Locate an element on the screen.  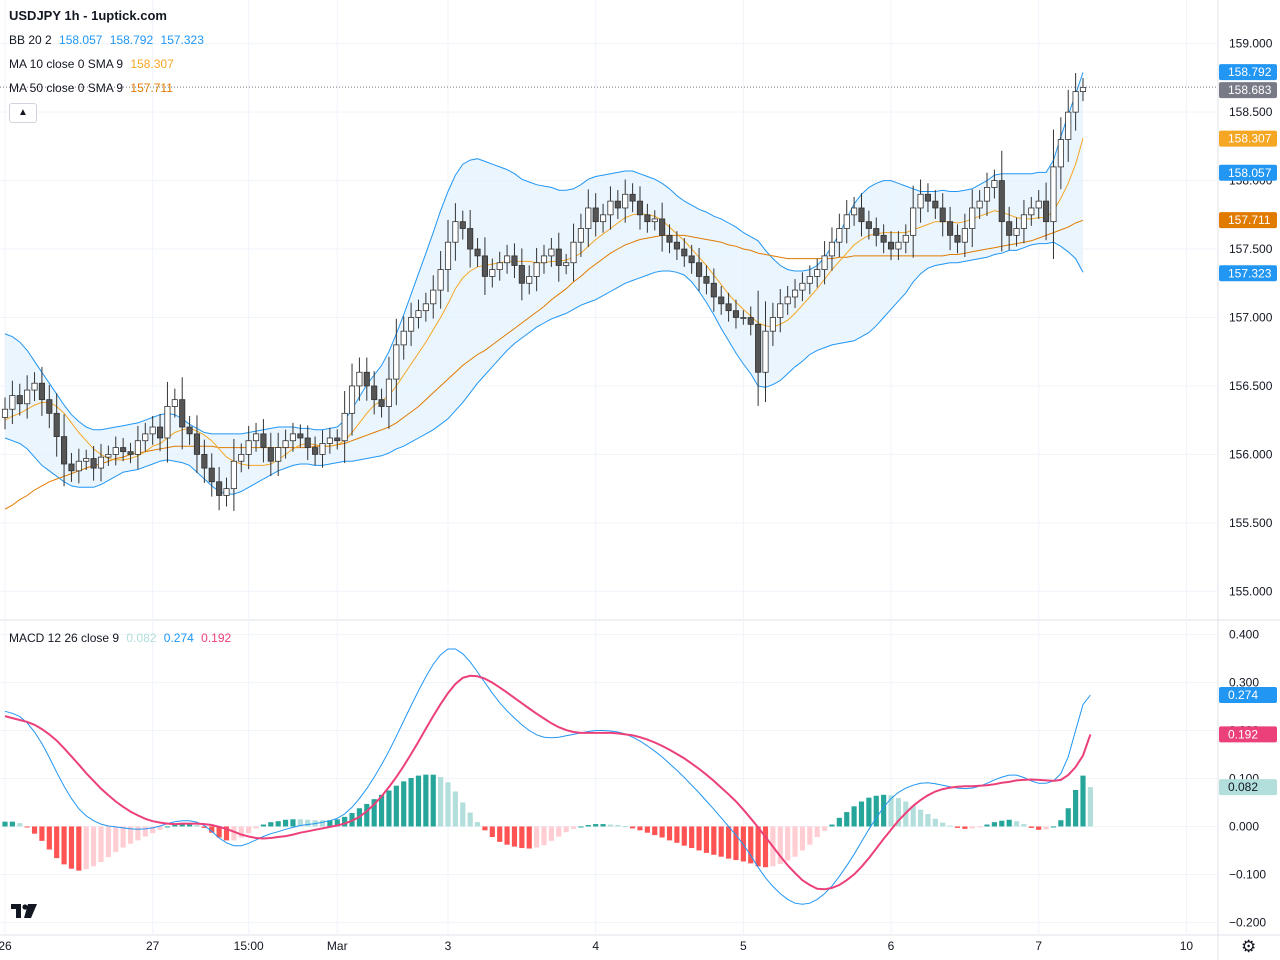
badge-label: 0.082 is located at coordinates (1243, 787).